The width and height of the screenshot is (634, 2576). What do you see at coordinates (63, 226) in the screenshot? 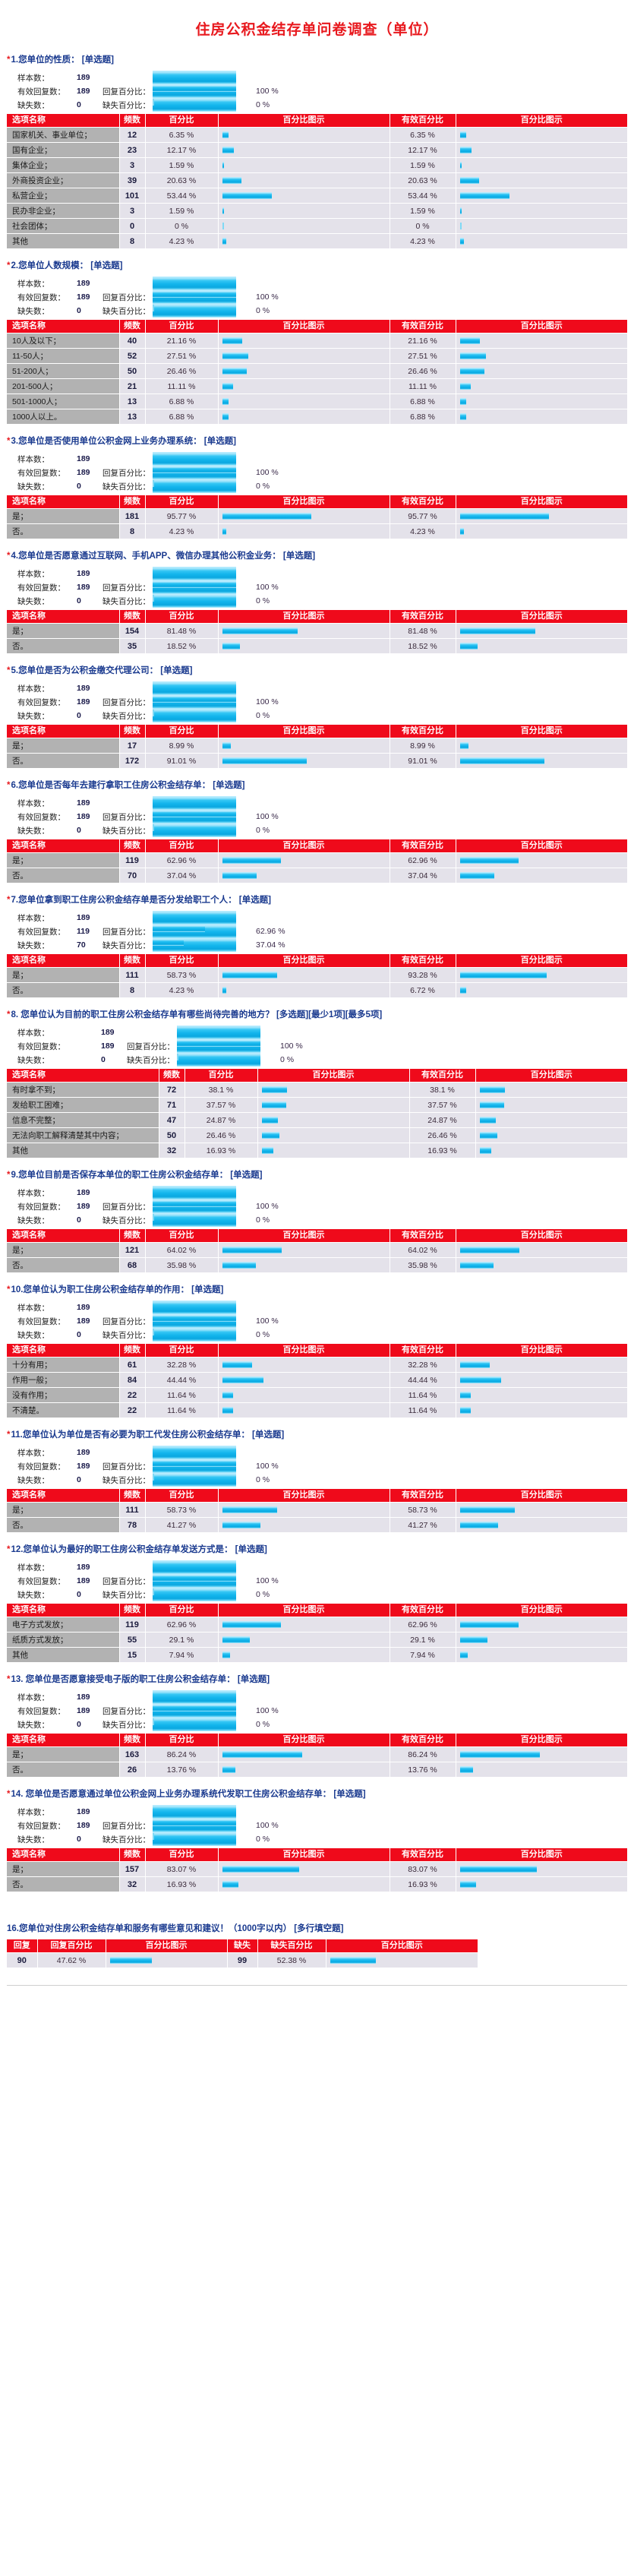
I see `row-option-label: 社会团体；` at bounding box center [63, 226].